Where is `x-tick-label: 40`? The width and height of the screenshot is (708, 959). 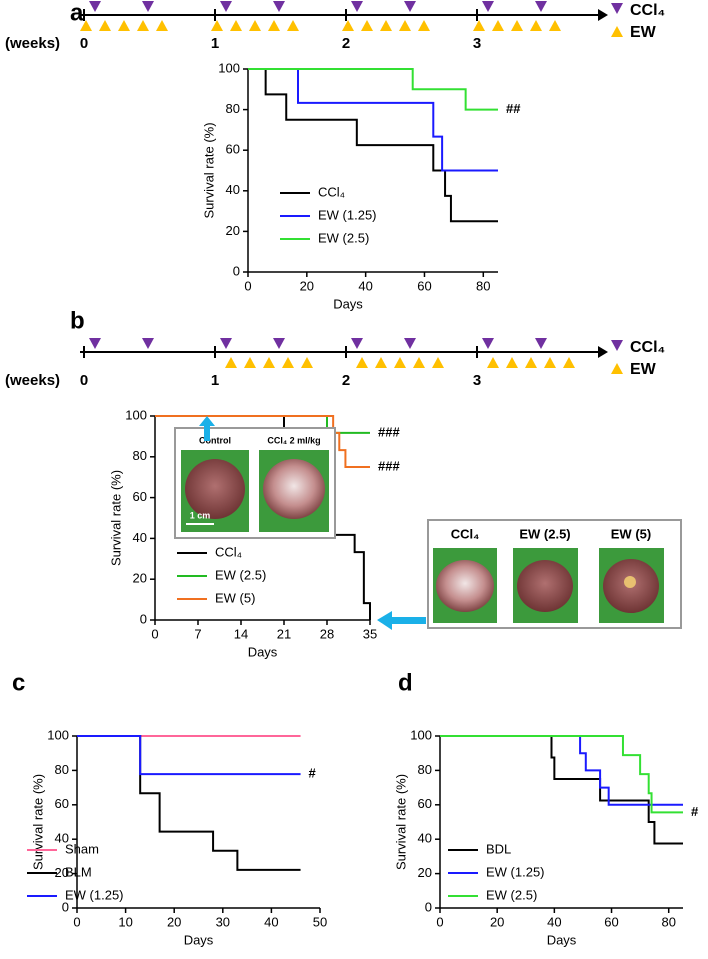
x-tick-label: 40 is located at coordinates (365, 285).